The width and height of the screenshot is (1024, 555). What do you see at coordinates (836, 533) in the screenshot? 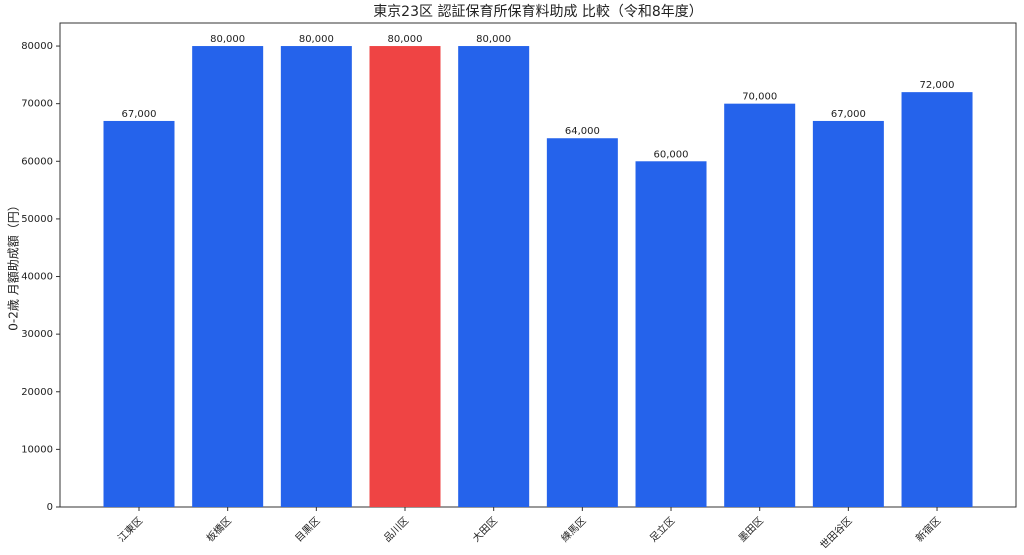
I see `x-tick-label: 世田谷区` at bounding box center [836, 533].